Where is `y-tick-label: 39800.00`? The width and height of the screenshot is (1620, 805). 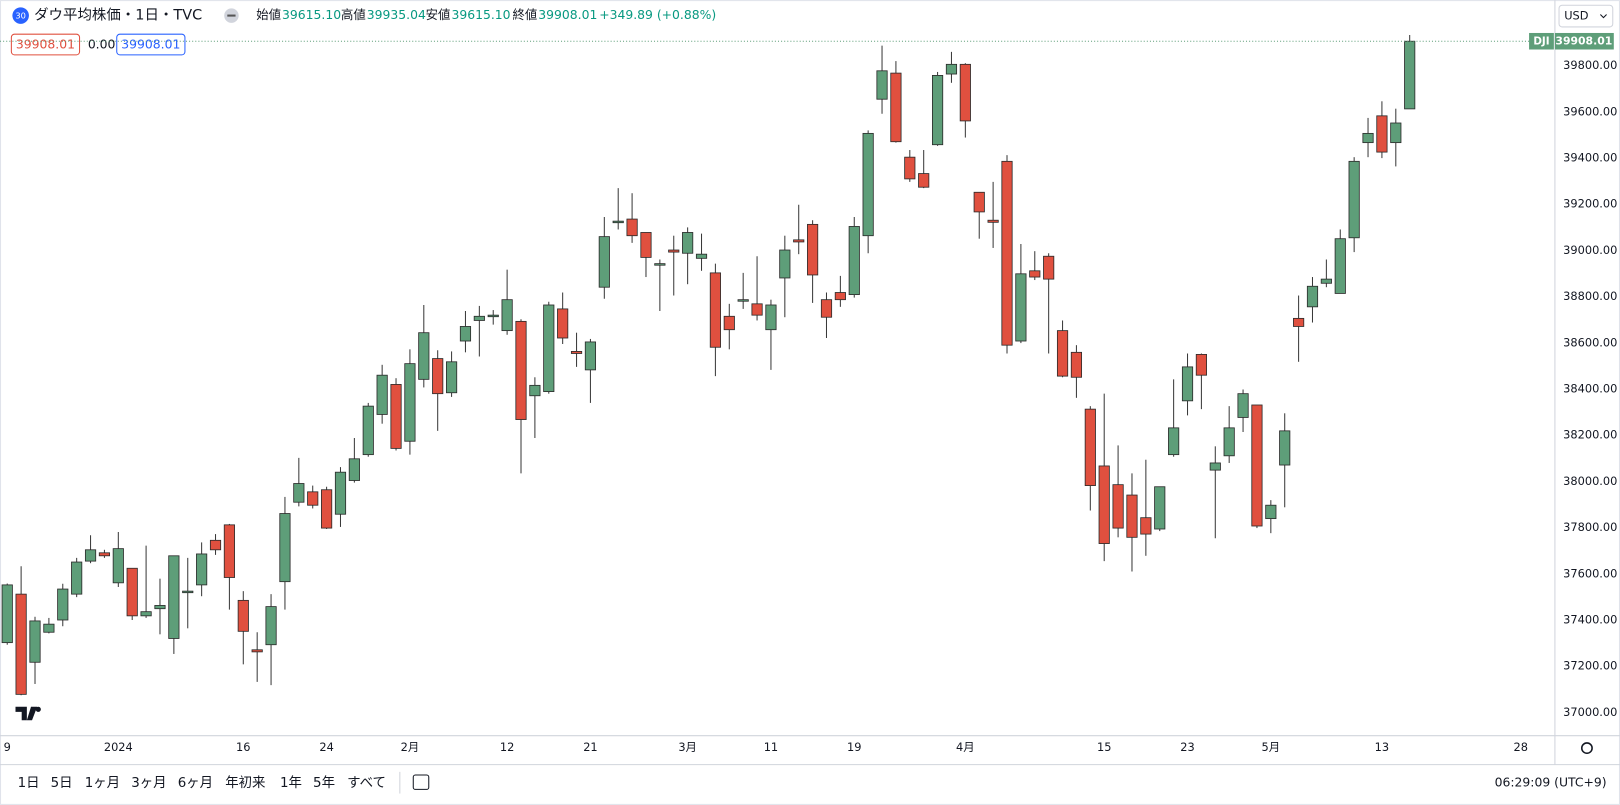 y-tick-label: 39800.00 is located at coordinates (1590, 65).